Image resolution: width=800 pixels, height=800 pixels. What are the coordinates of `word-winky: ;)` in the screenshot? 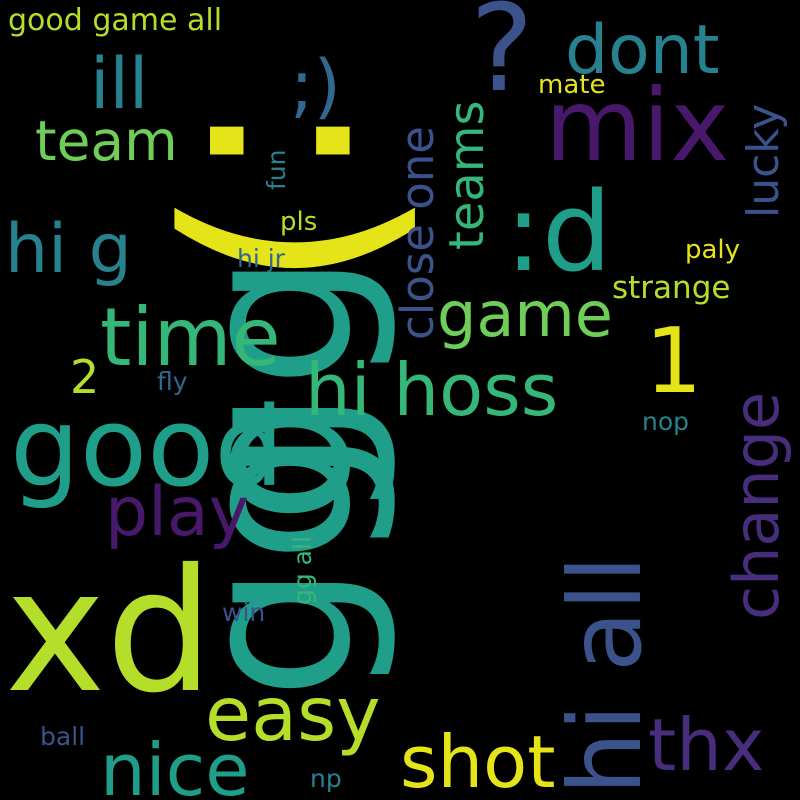 It's located at (315, 86).